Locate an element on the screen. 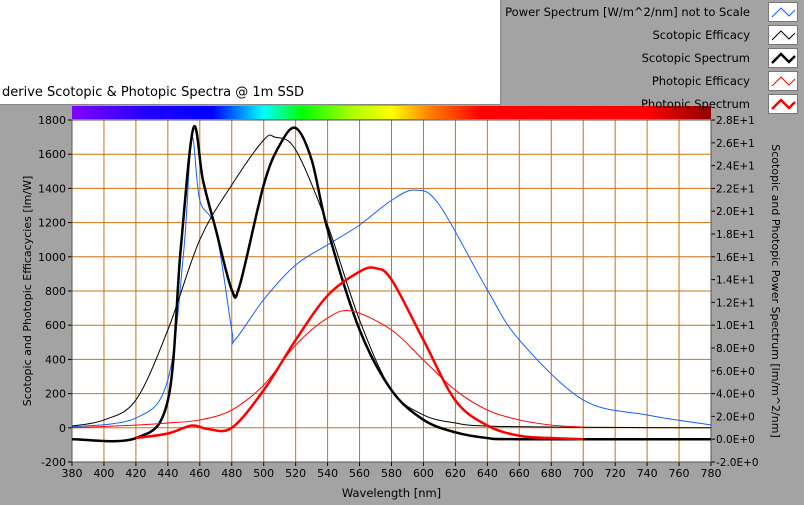 This screenshot has height=505, width=804. y2-tick-label: 2.2E+1 is located at coordinates (735, 189).